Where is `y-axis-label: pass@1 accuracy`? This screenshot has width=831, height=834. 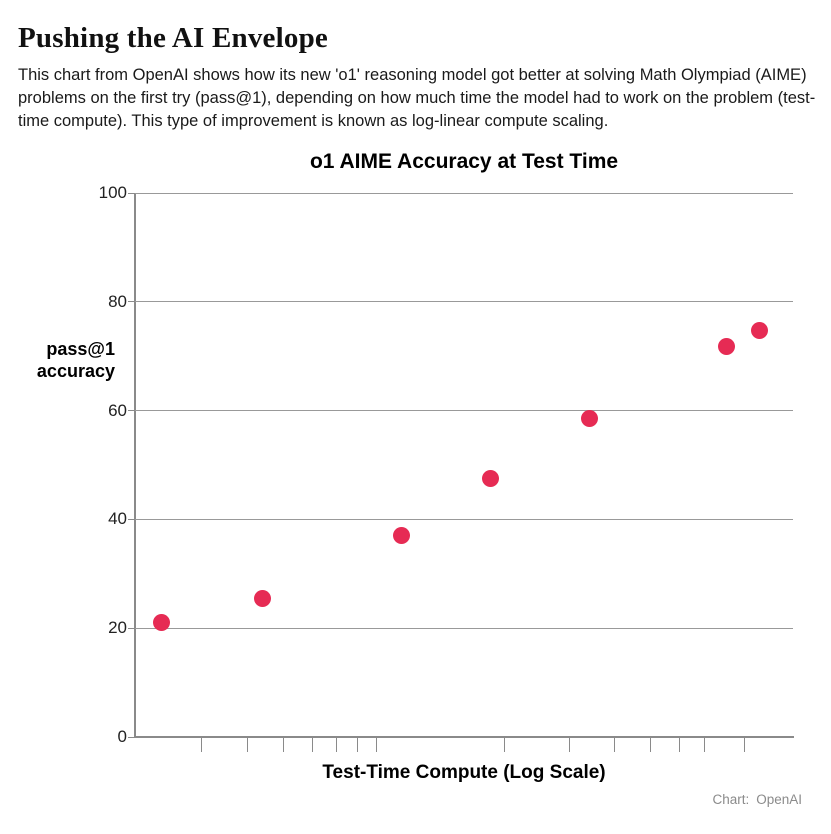 y-axis-label: pass@1 accuracy is located at coordinates (66, 360).